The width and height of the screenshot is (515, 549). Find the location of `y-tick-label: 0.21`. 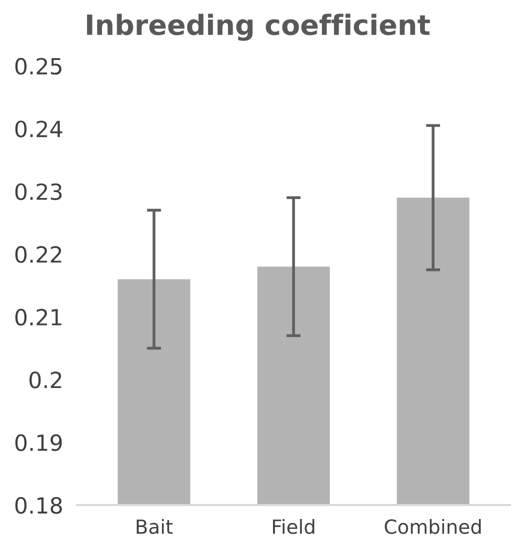

y-tick-label: 0.21 is located at coordinates (38, 317).